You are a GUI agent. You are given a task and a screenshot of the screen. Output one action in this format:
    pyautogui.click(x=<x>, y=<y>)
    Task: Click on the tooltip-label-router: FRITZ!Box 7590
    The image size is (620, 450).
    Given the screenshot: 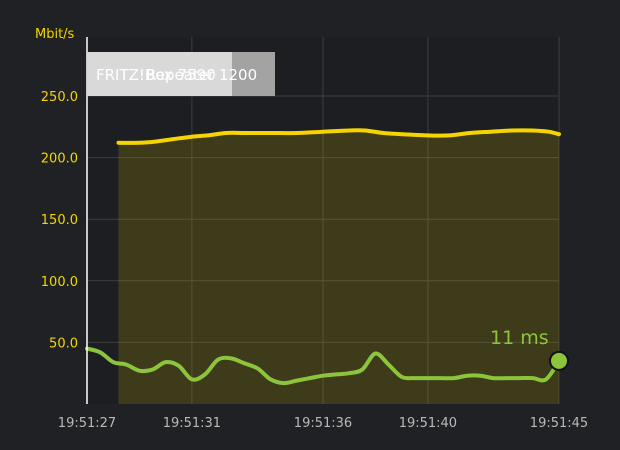 What is the action you would take?
    pyautogui.click(x=156, y=75)
    